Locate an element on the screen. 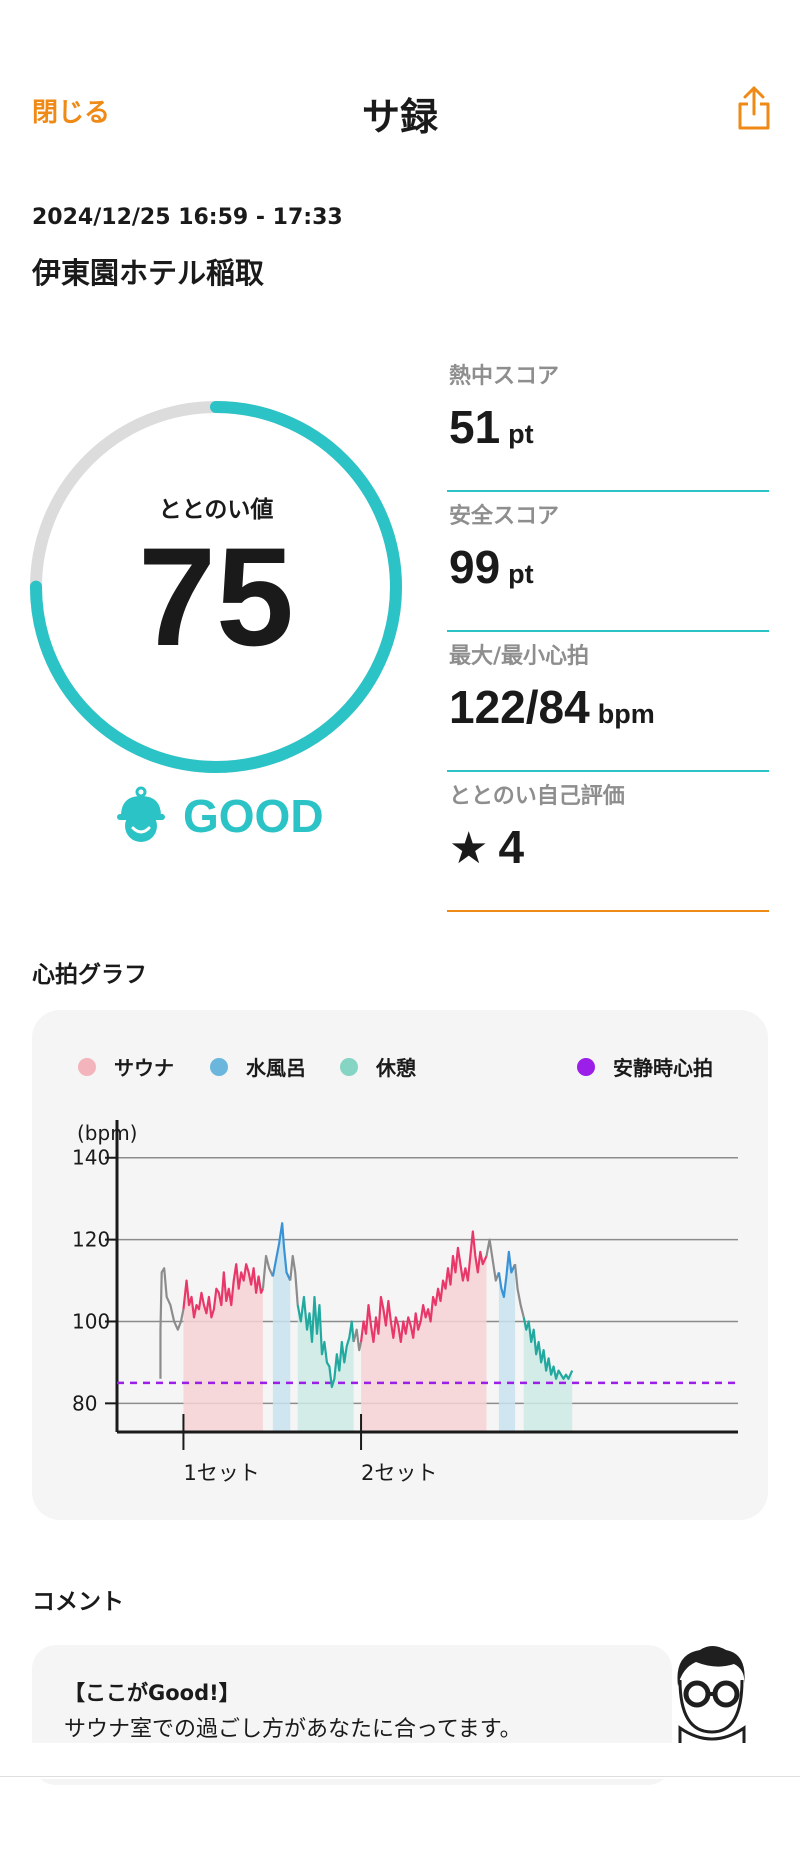 The width and height of the screenshot is (800, 1867). comment-heading: 【ここがGood!】 is located at coordinates (152, 1693).